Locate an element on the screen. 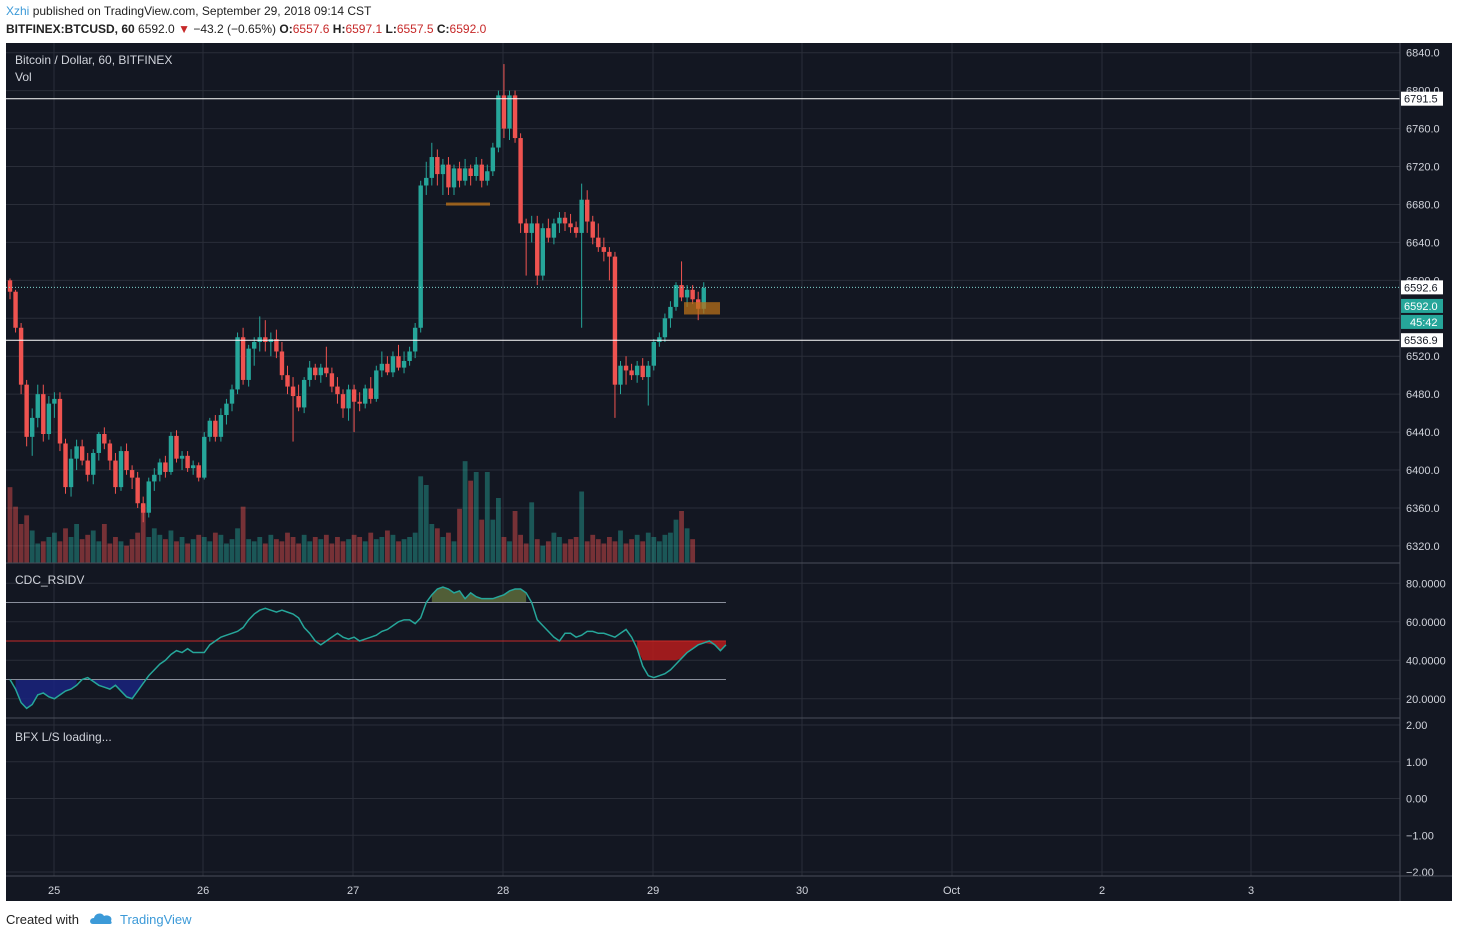 The width and height of the screenshot is (1458, 938). tradingview-brand-link: TradingView is located at coordinates (156, 919).